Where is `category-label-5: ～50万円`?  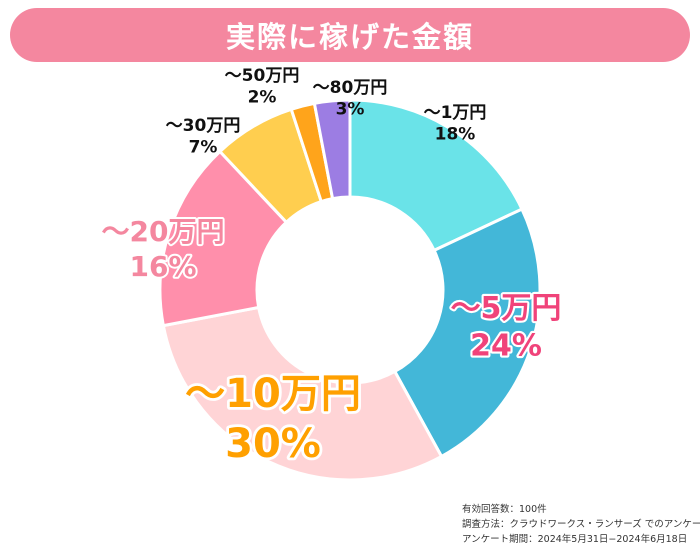
category-label-5: ～50万円 is located at coordinates (262, 76).